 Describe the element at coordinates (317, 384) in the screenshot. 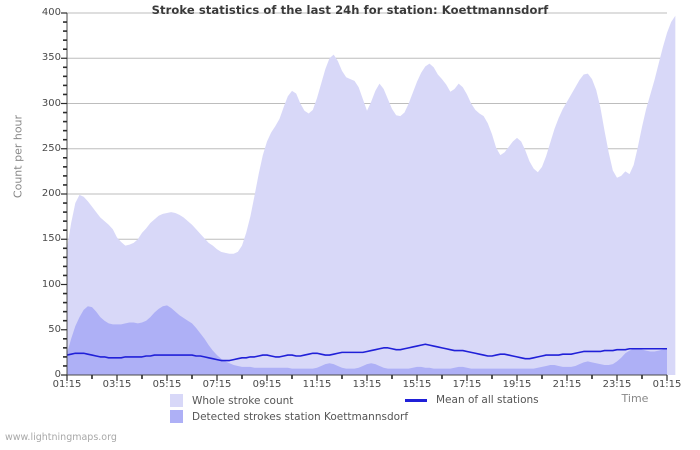

I see `x-tick-label: 11:15` at that location.